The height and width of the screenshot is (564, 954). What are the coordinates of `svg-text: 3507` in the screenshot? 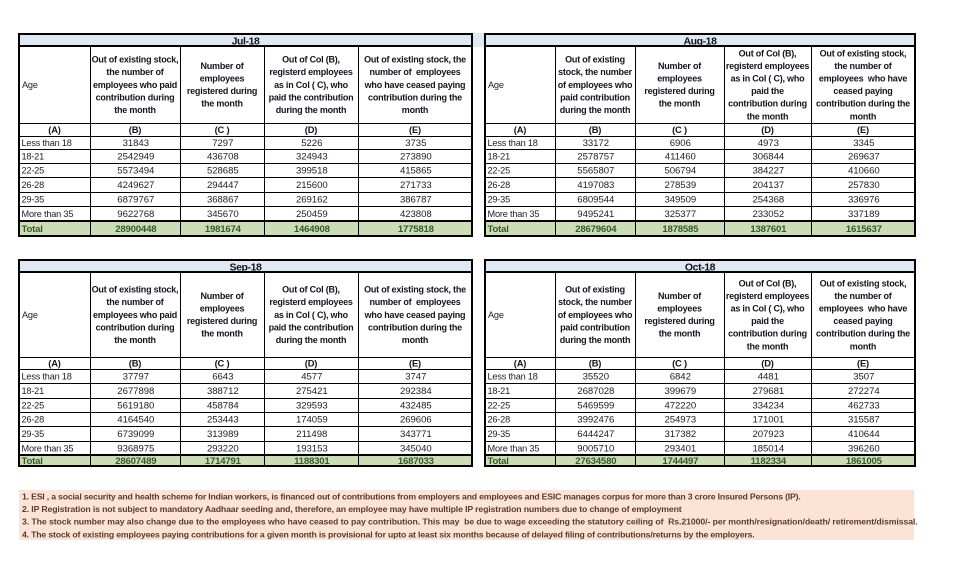 It's located at (863, 376).